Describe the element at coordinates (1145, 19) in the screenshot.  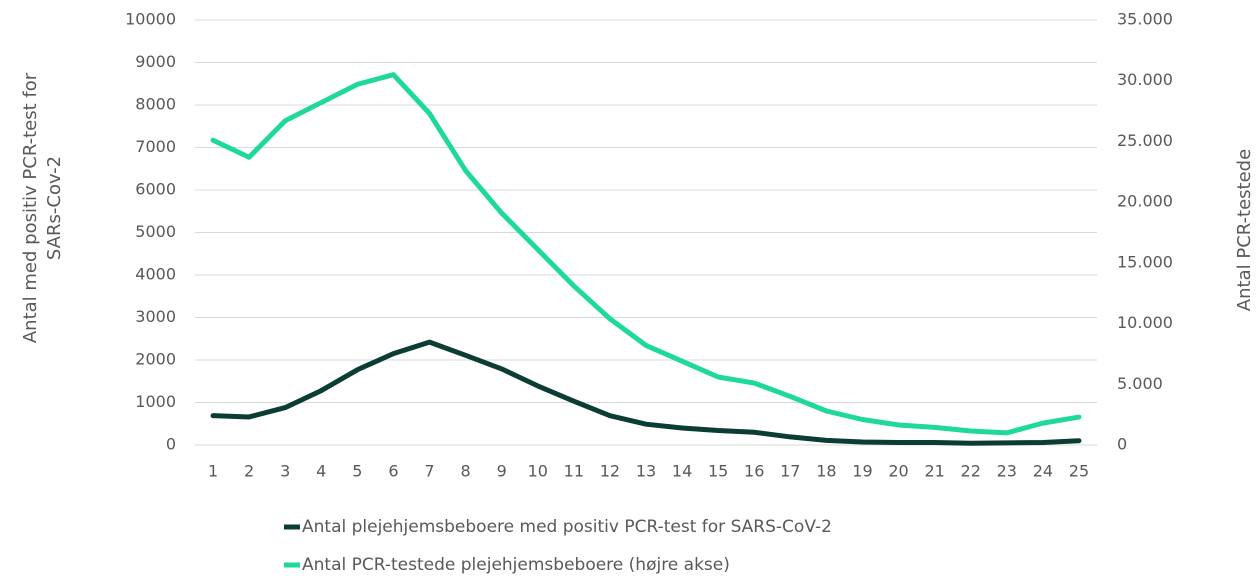
I see `y2-tick-label: 35.000` at that location.